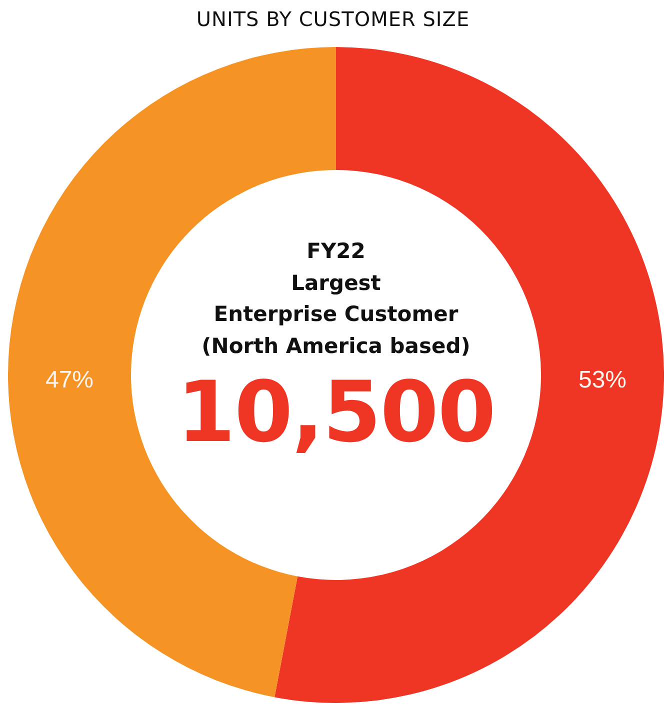 The image size is (666, 715). What do you see at coordinates (336, 412) in the screenshot?
I see `text: 10,500` at bounding box center [336, 412].